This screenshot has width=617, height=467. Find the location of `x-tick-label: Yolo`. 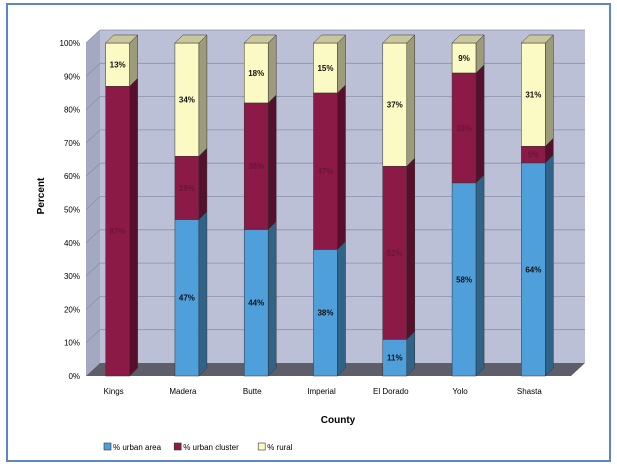

x-tick-label: Yolo is located at coordinates (460, 391).